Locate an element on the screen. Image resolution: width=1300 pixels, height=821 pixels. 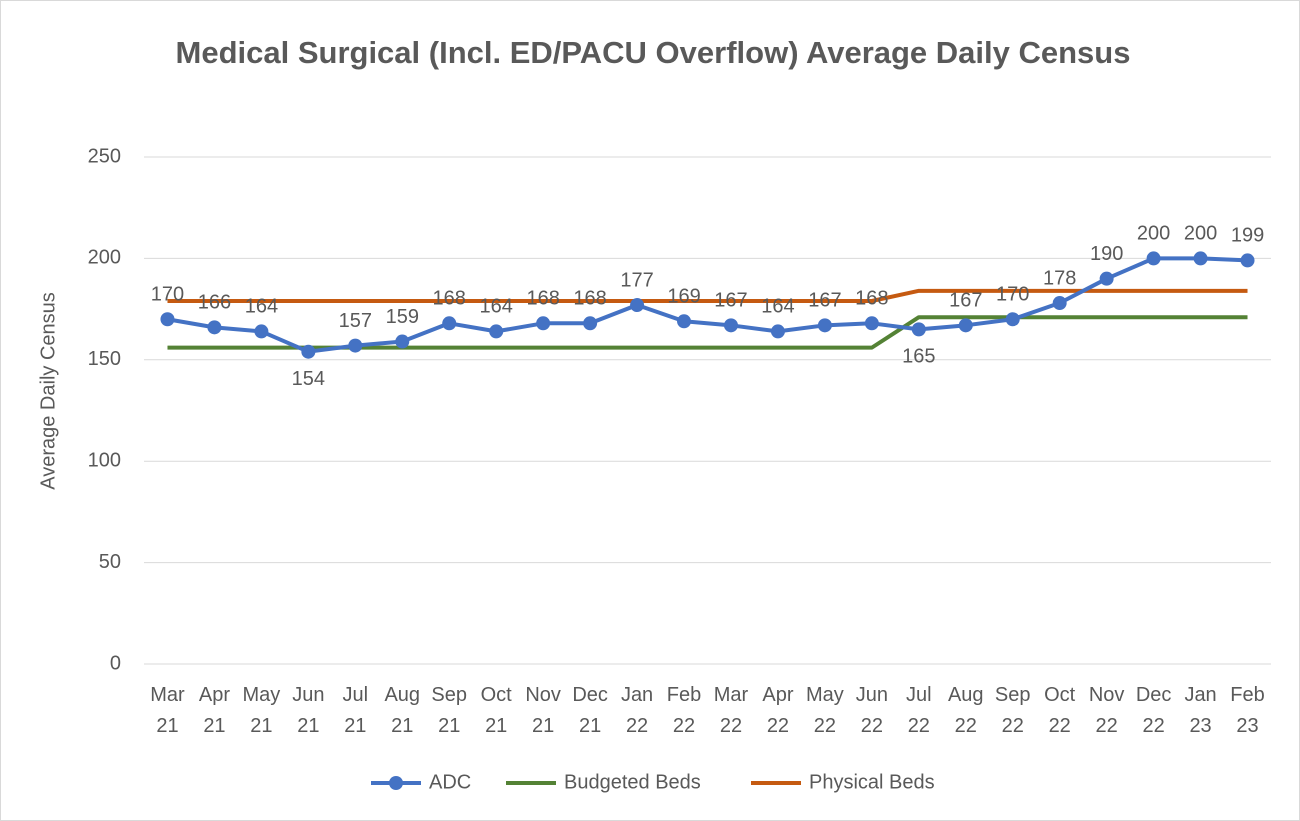
x-tick-label: Sep 21 is located at coordinates (449, 710).